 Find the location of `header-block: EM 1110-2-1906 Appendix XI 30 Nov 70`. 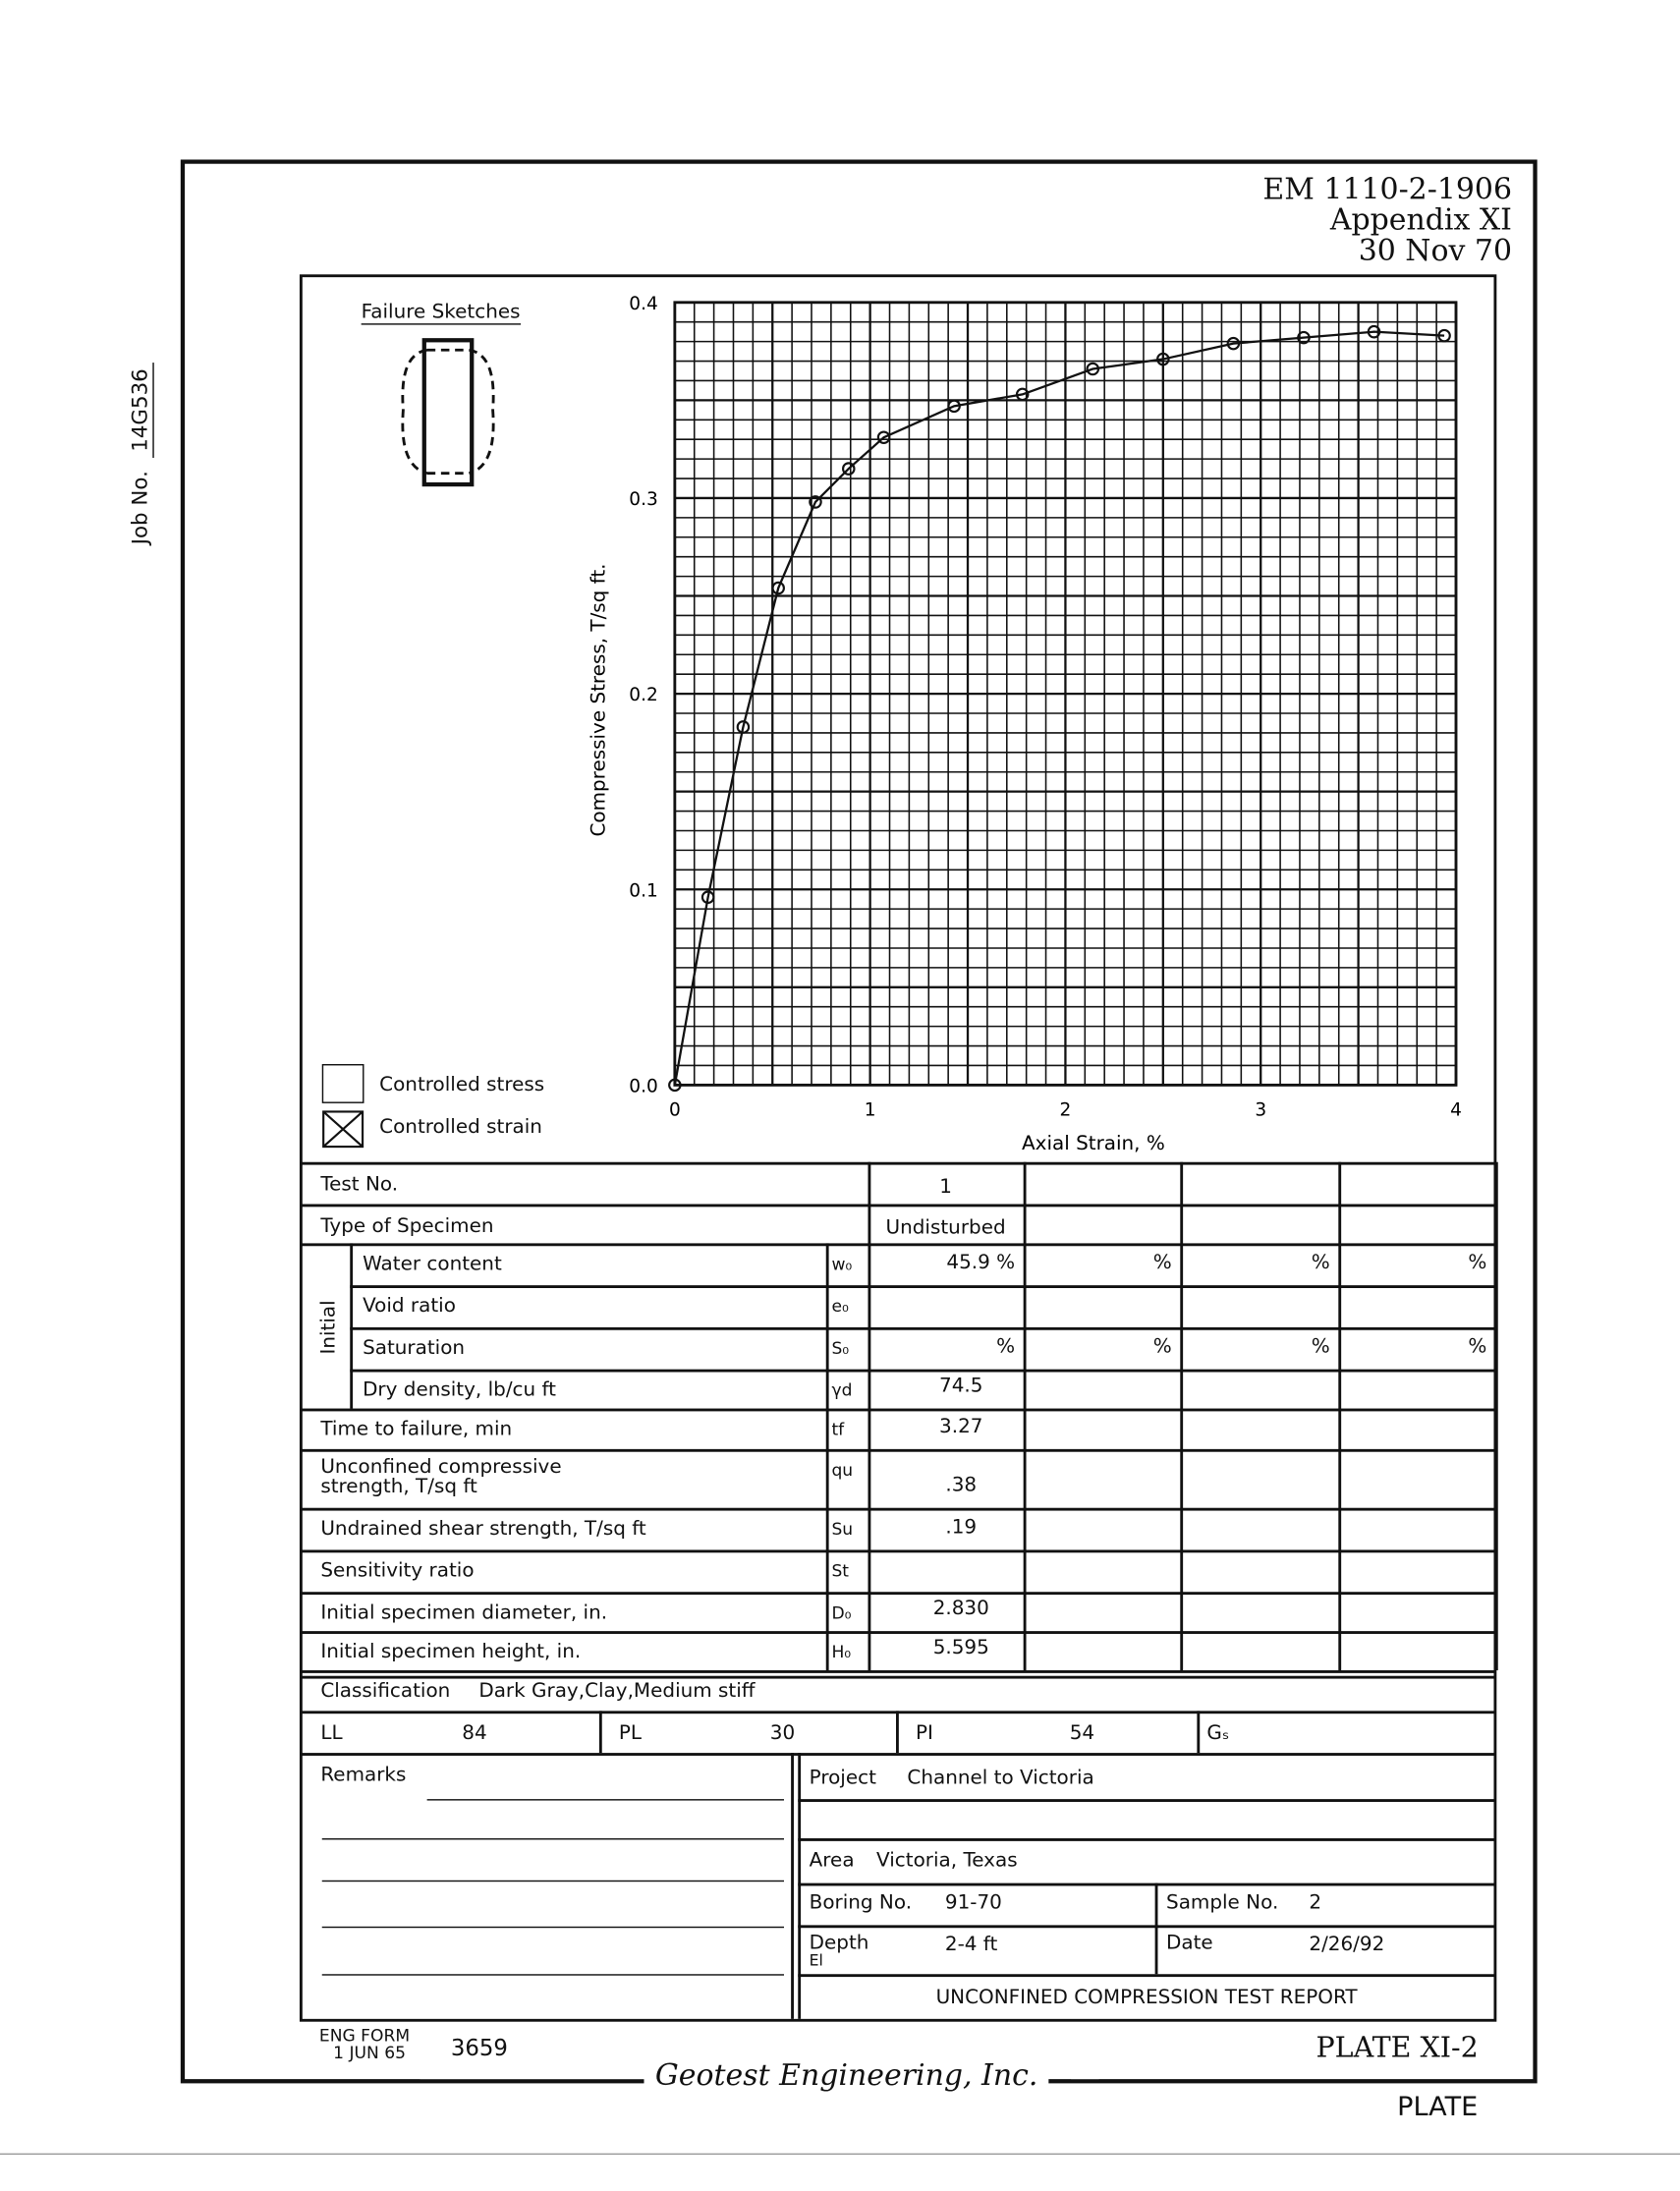

header-block: EM 1110-2-1906 Appendix XI 30 Nov 70 is located at coordinates (1387, 220).